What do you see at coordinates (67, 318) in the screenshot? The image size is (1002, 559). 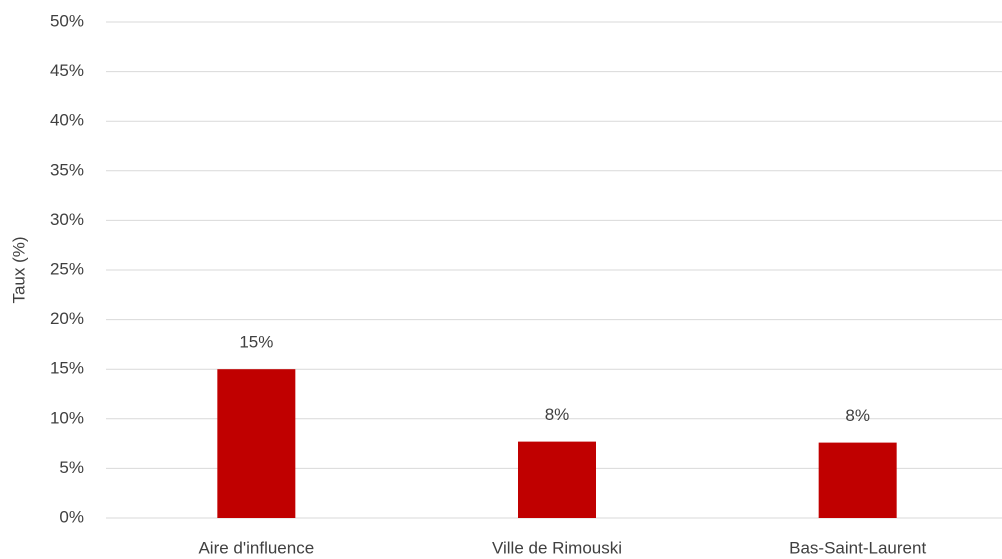 I see `y-tick-label: 20%` at bounding box center [67, 318].